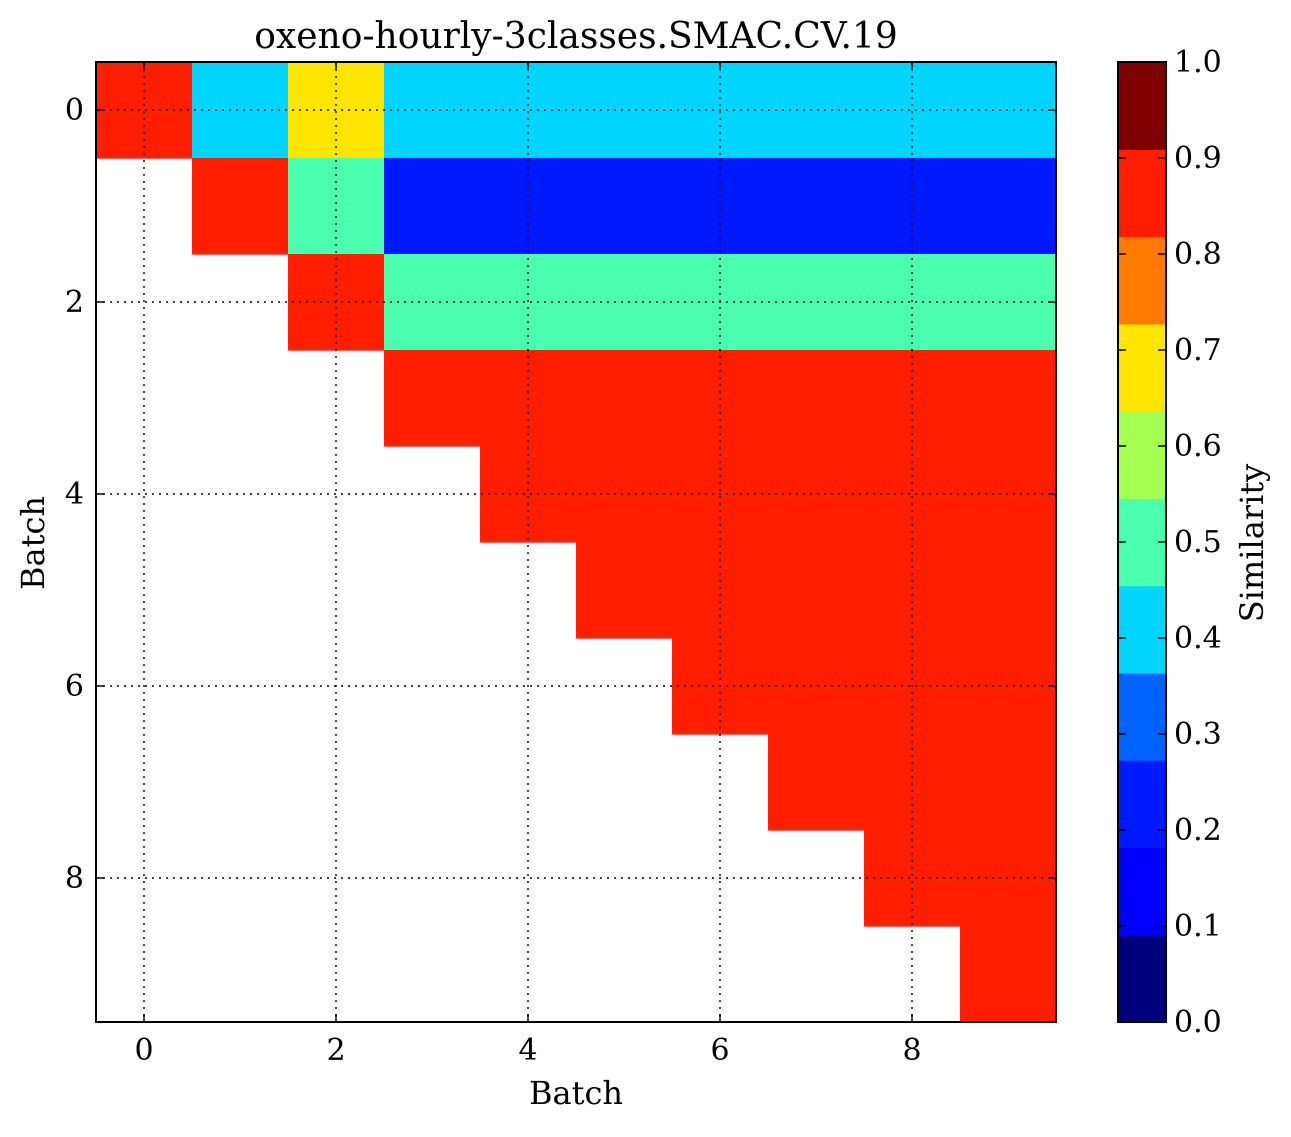 This screenshot has height=1137, width=1291. I want to click on heatmap-cell-r2-c9, so click(1008, 302).